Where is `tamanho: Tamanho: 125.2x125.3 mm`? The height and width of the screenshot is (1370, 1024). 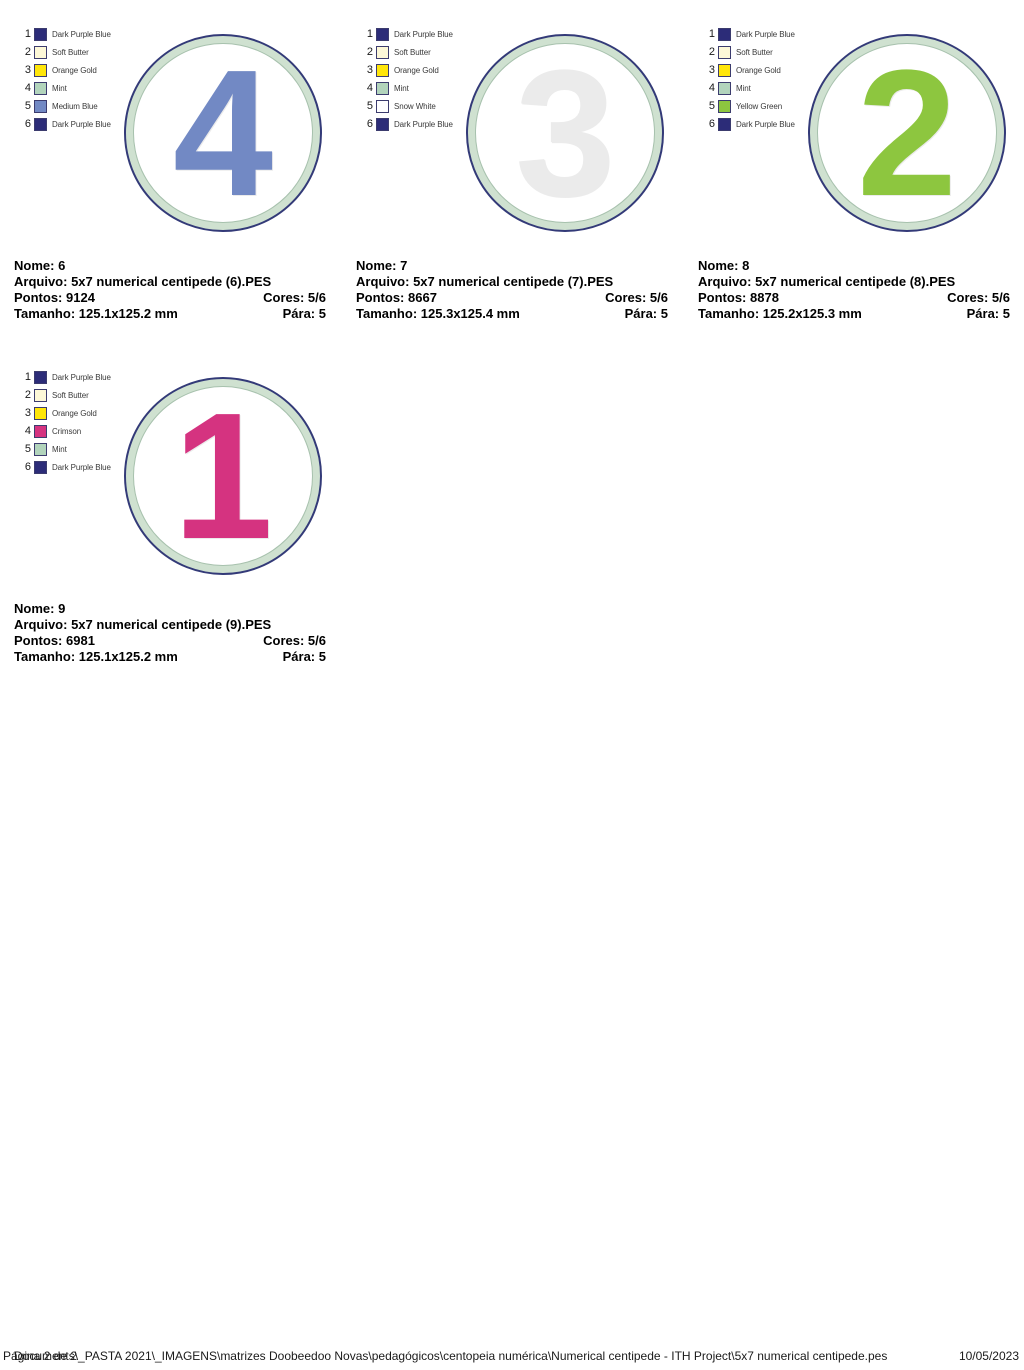 tamanho: Tamanho: 125.2x125.3 mm is located at coordinates (780, 314).